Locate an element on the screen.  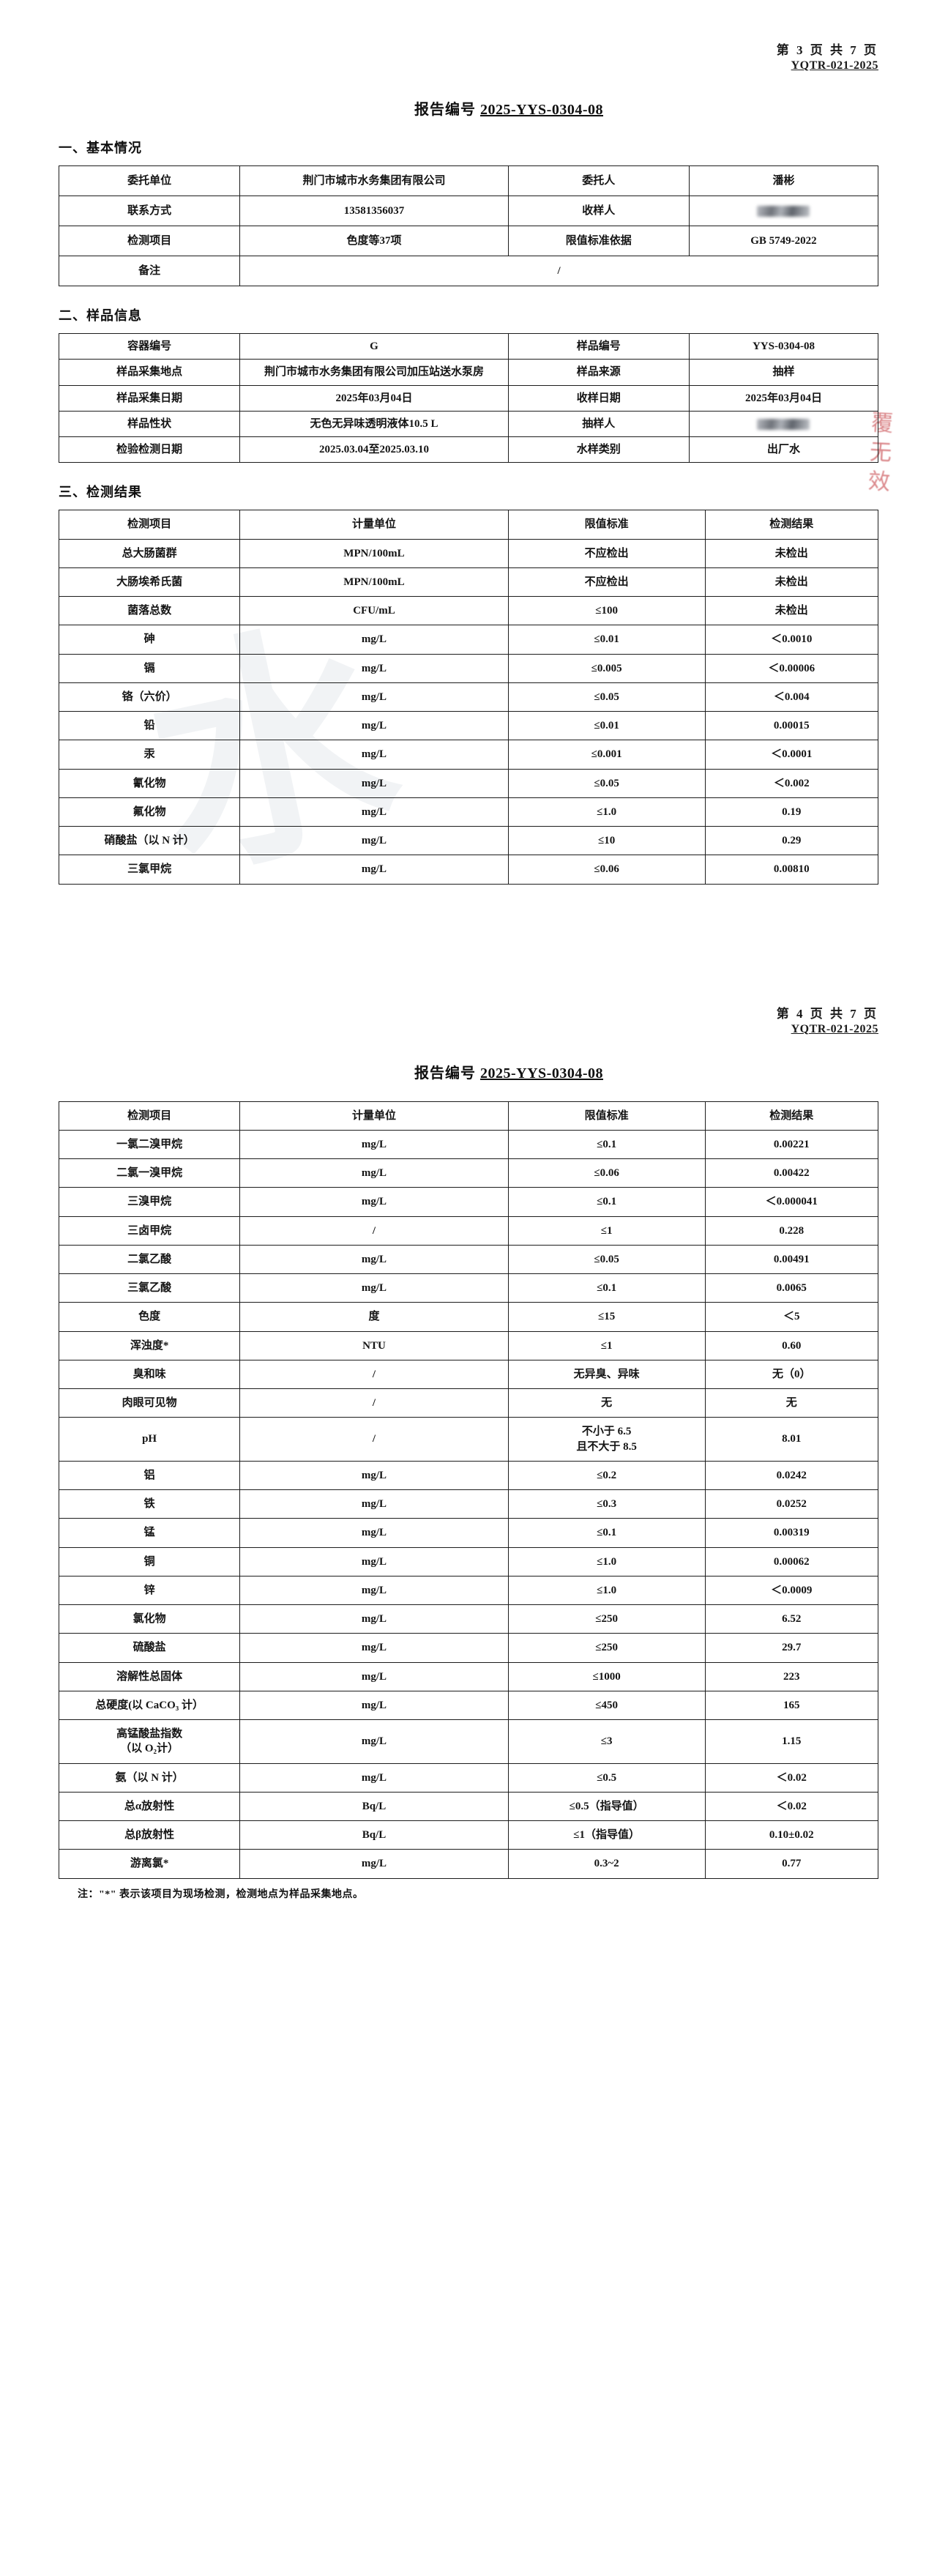
table-cell: 容器编号 is located at coordinates (149, 346).